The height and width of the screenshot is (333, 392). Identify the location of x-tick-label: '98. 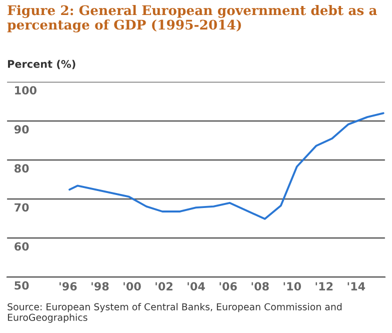
(100, 286).